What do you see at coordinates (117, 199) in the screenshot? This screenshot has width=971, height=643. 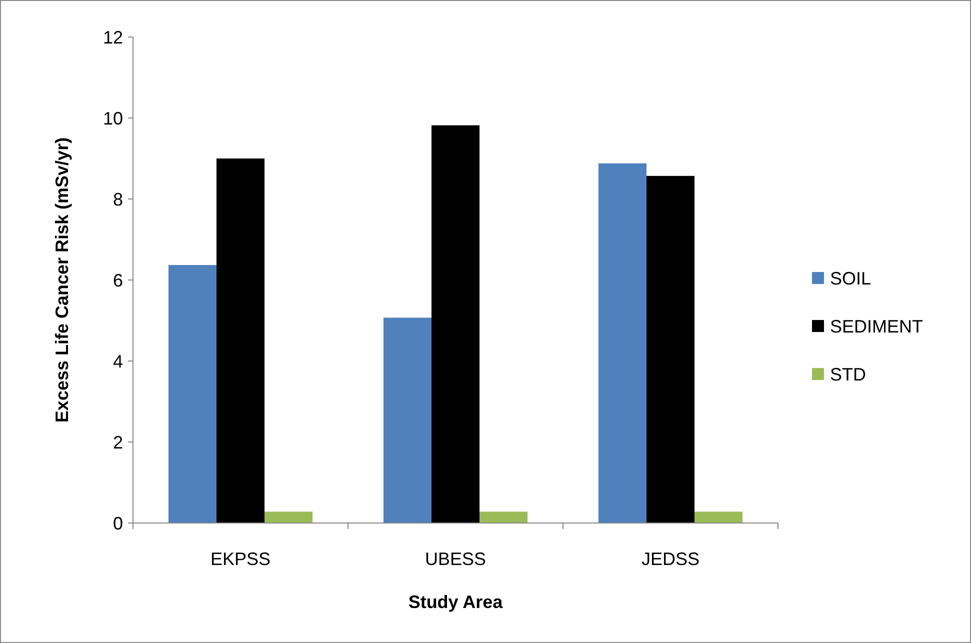 I see `y-tick-label: 8` at bounding box center [117, 199].